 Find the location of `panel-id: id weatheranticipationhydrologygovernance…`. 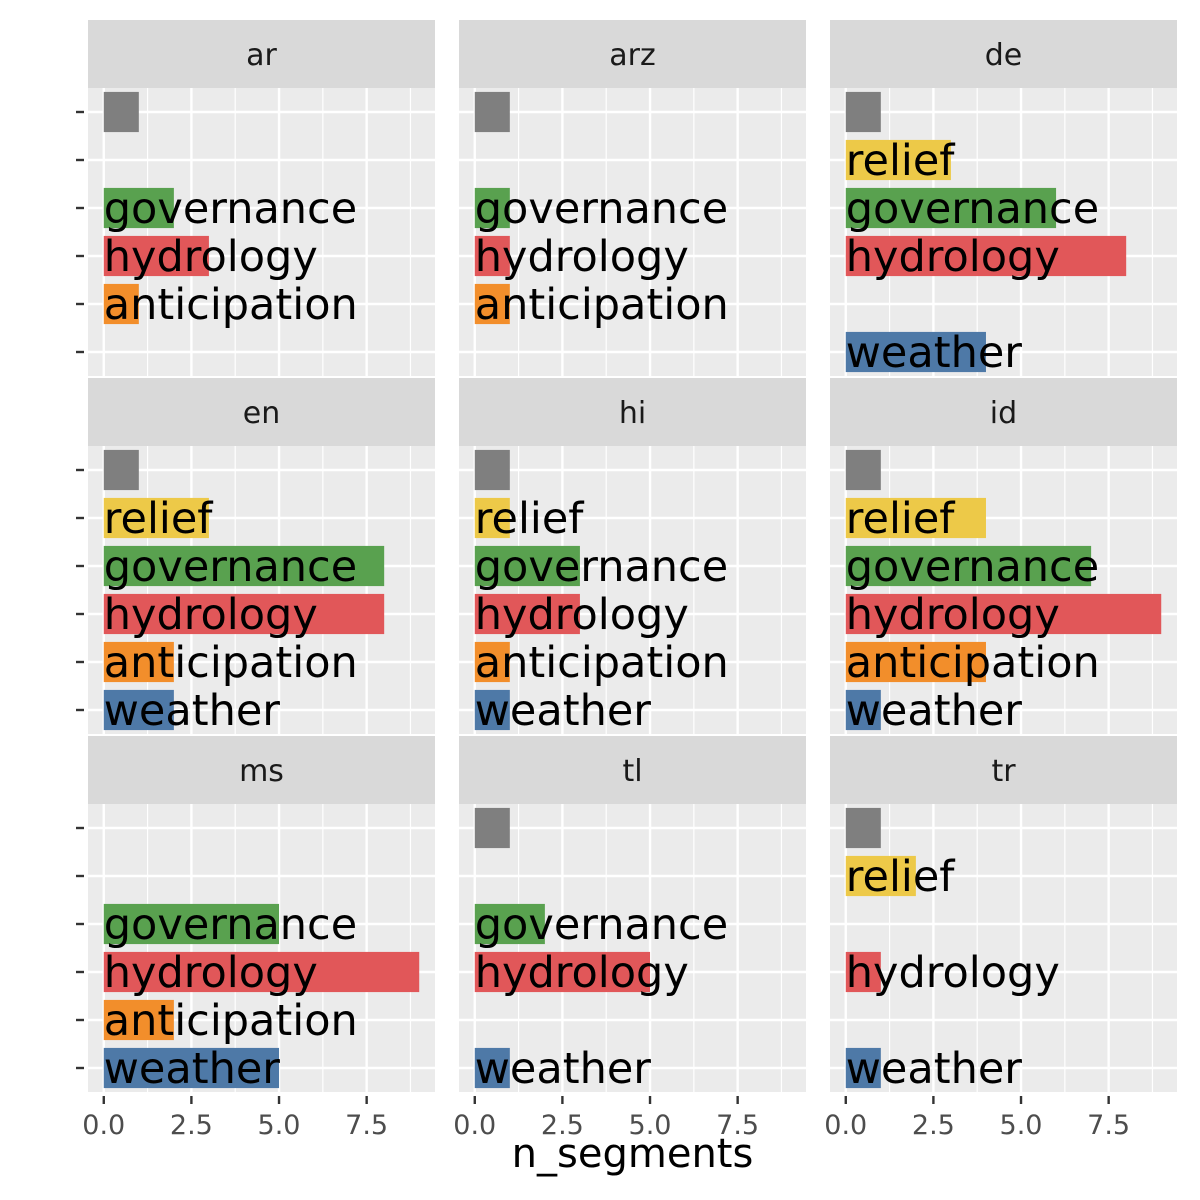

panel-id: id weatheranticipationhydrologygovernance… is located at coordinates (1003, 557).